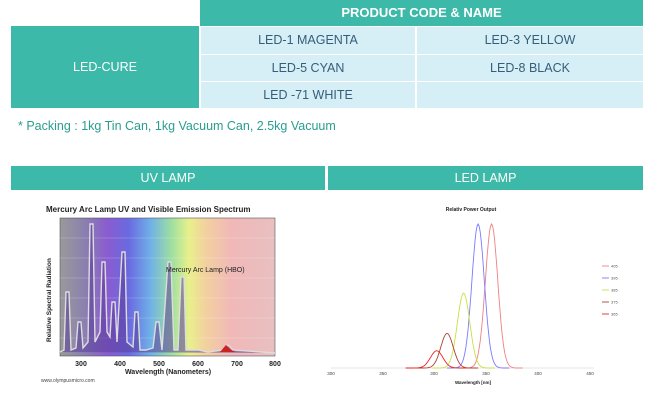 This screenshot has width=651, height=404. Describe the element at coordinates (68, 381) in the screenshot. I see `uv-chart-credit: www.olympusmicro.com` at that location.